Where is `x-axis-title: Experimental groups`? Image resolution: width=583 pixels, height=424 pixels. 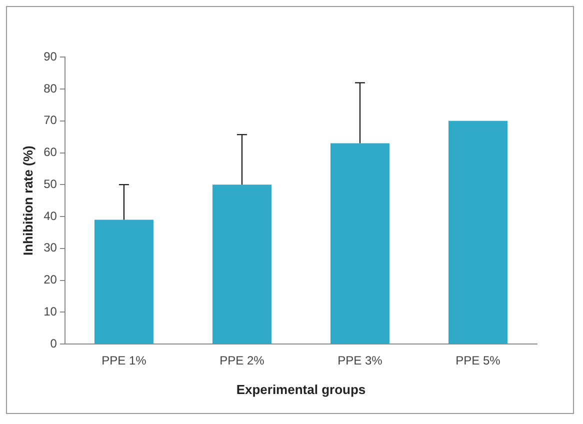
x-axis-title: Experimental groups is located at coordinates (301, 389).